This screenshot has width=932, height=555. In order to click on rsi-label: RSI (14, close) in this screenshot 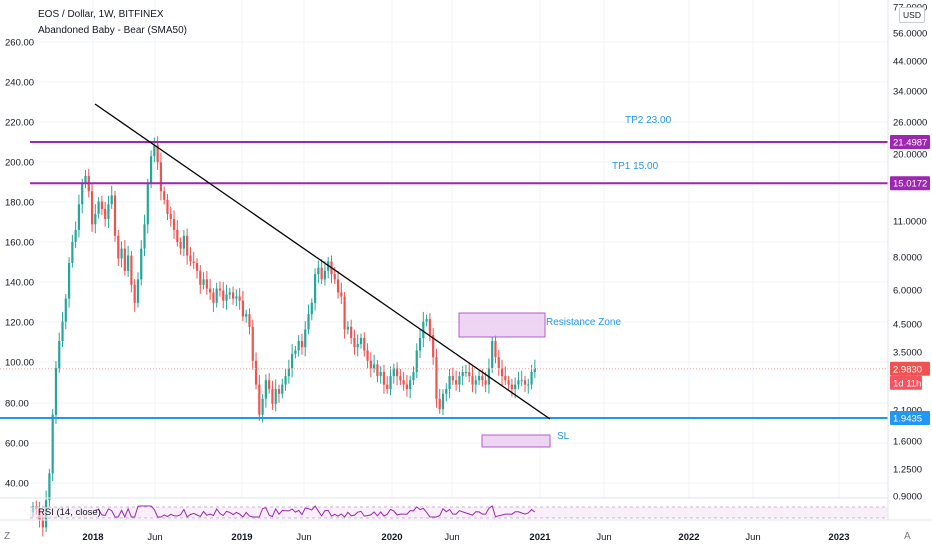, I will do `click(69, 512)`.